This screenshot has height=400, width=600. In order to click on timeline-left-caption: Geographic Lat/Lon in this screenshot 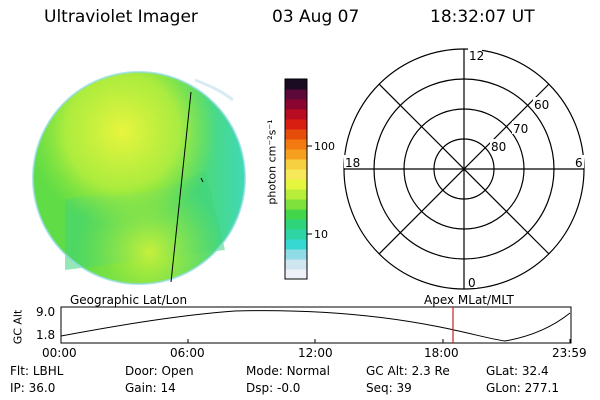, I will do `click(129, 300)`.